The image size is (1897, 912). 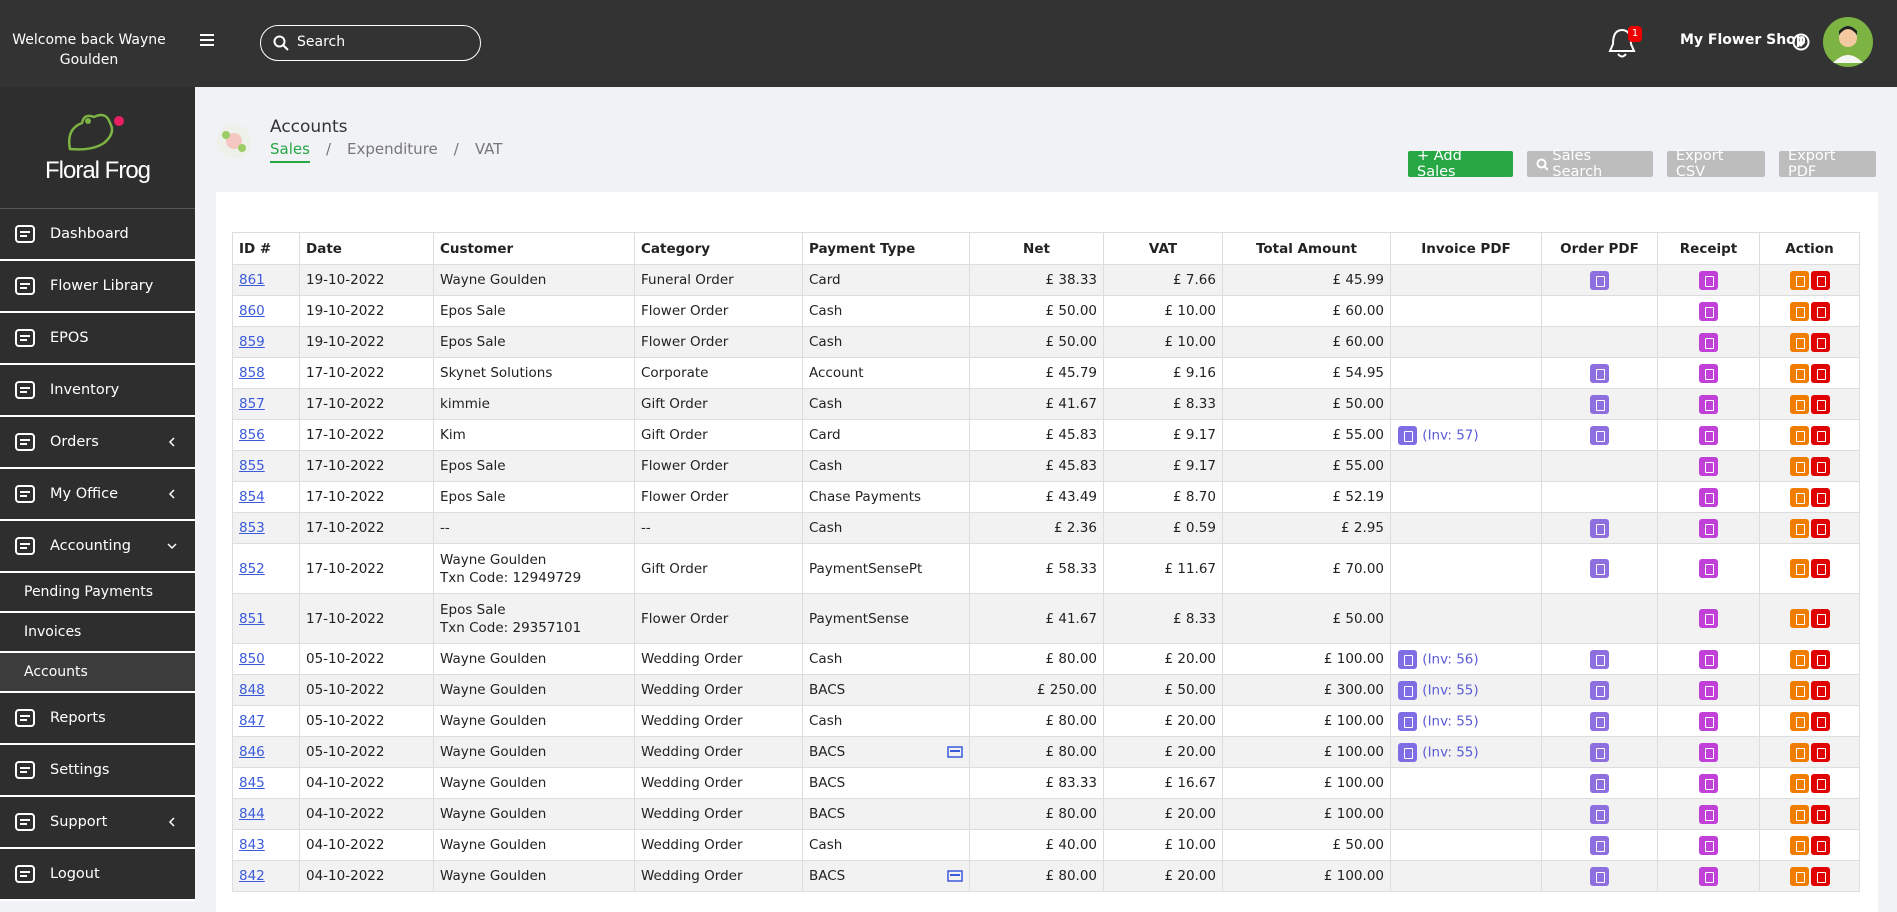 I want to click on search-box: Search, so click(x=370, y=43).